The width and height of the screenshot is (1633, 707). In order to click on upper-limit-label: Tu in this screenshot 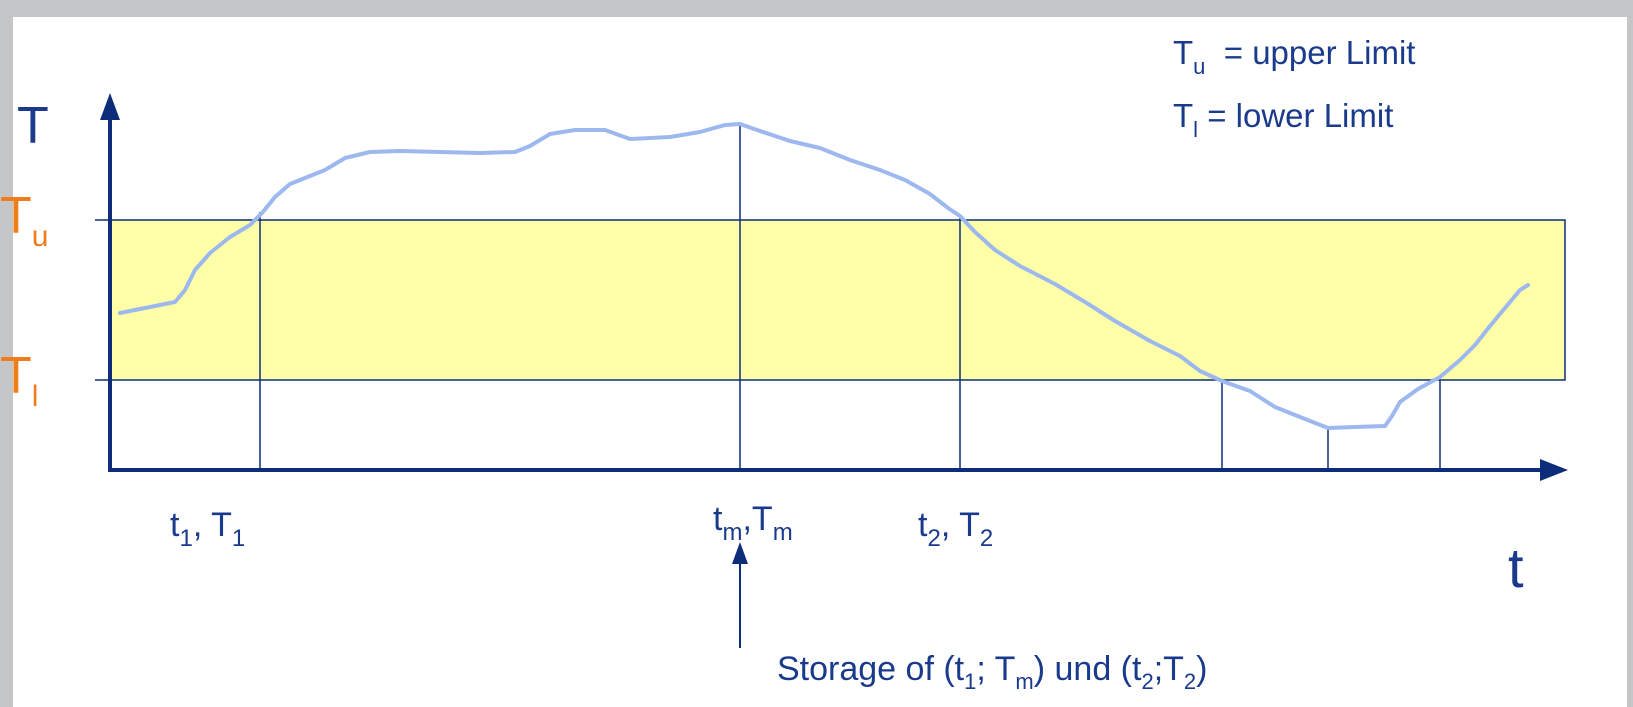, I will do `click(24, 219)`.